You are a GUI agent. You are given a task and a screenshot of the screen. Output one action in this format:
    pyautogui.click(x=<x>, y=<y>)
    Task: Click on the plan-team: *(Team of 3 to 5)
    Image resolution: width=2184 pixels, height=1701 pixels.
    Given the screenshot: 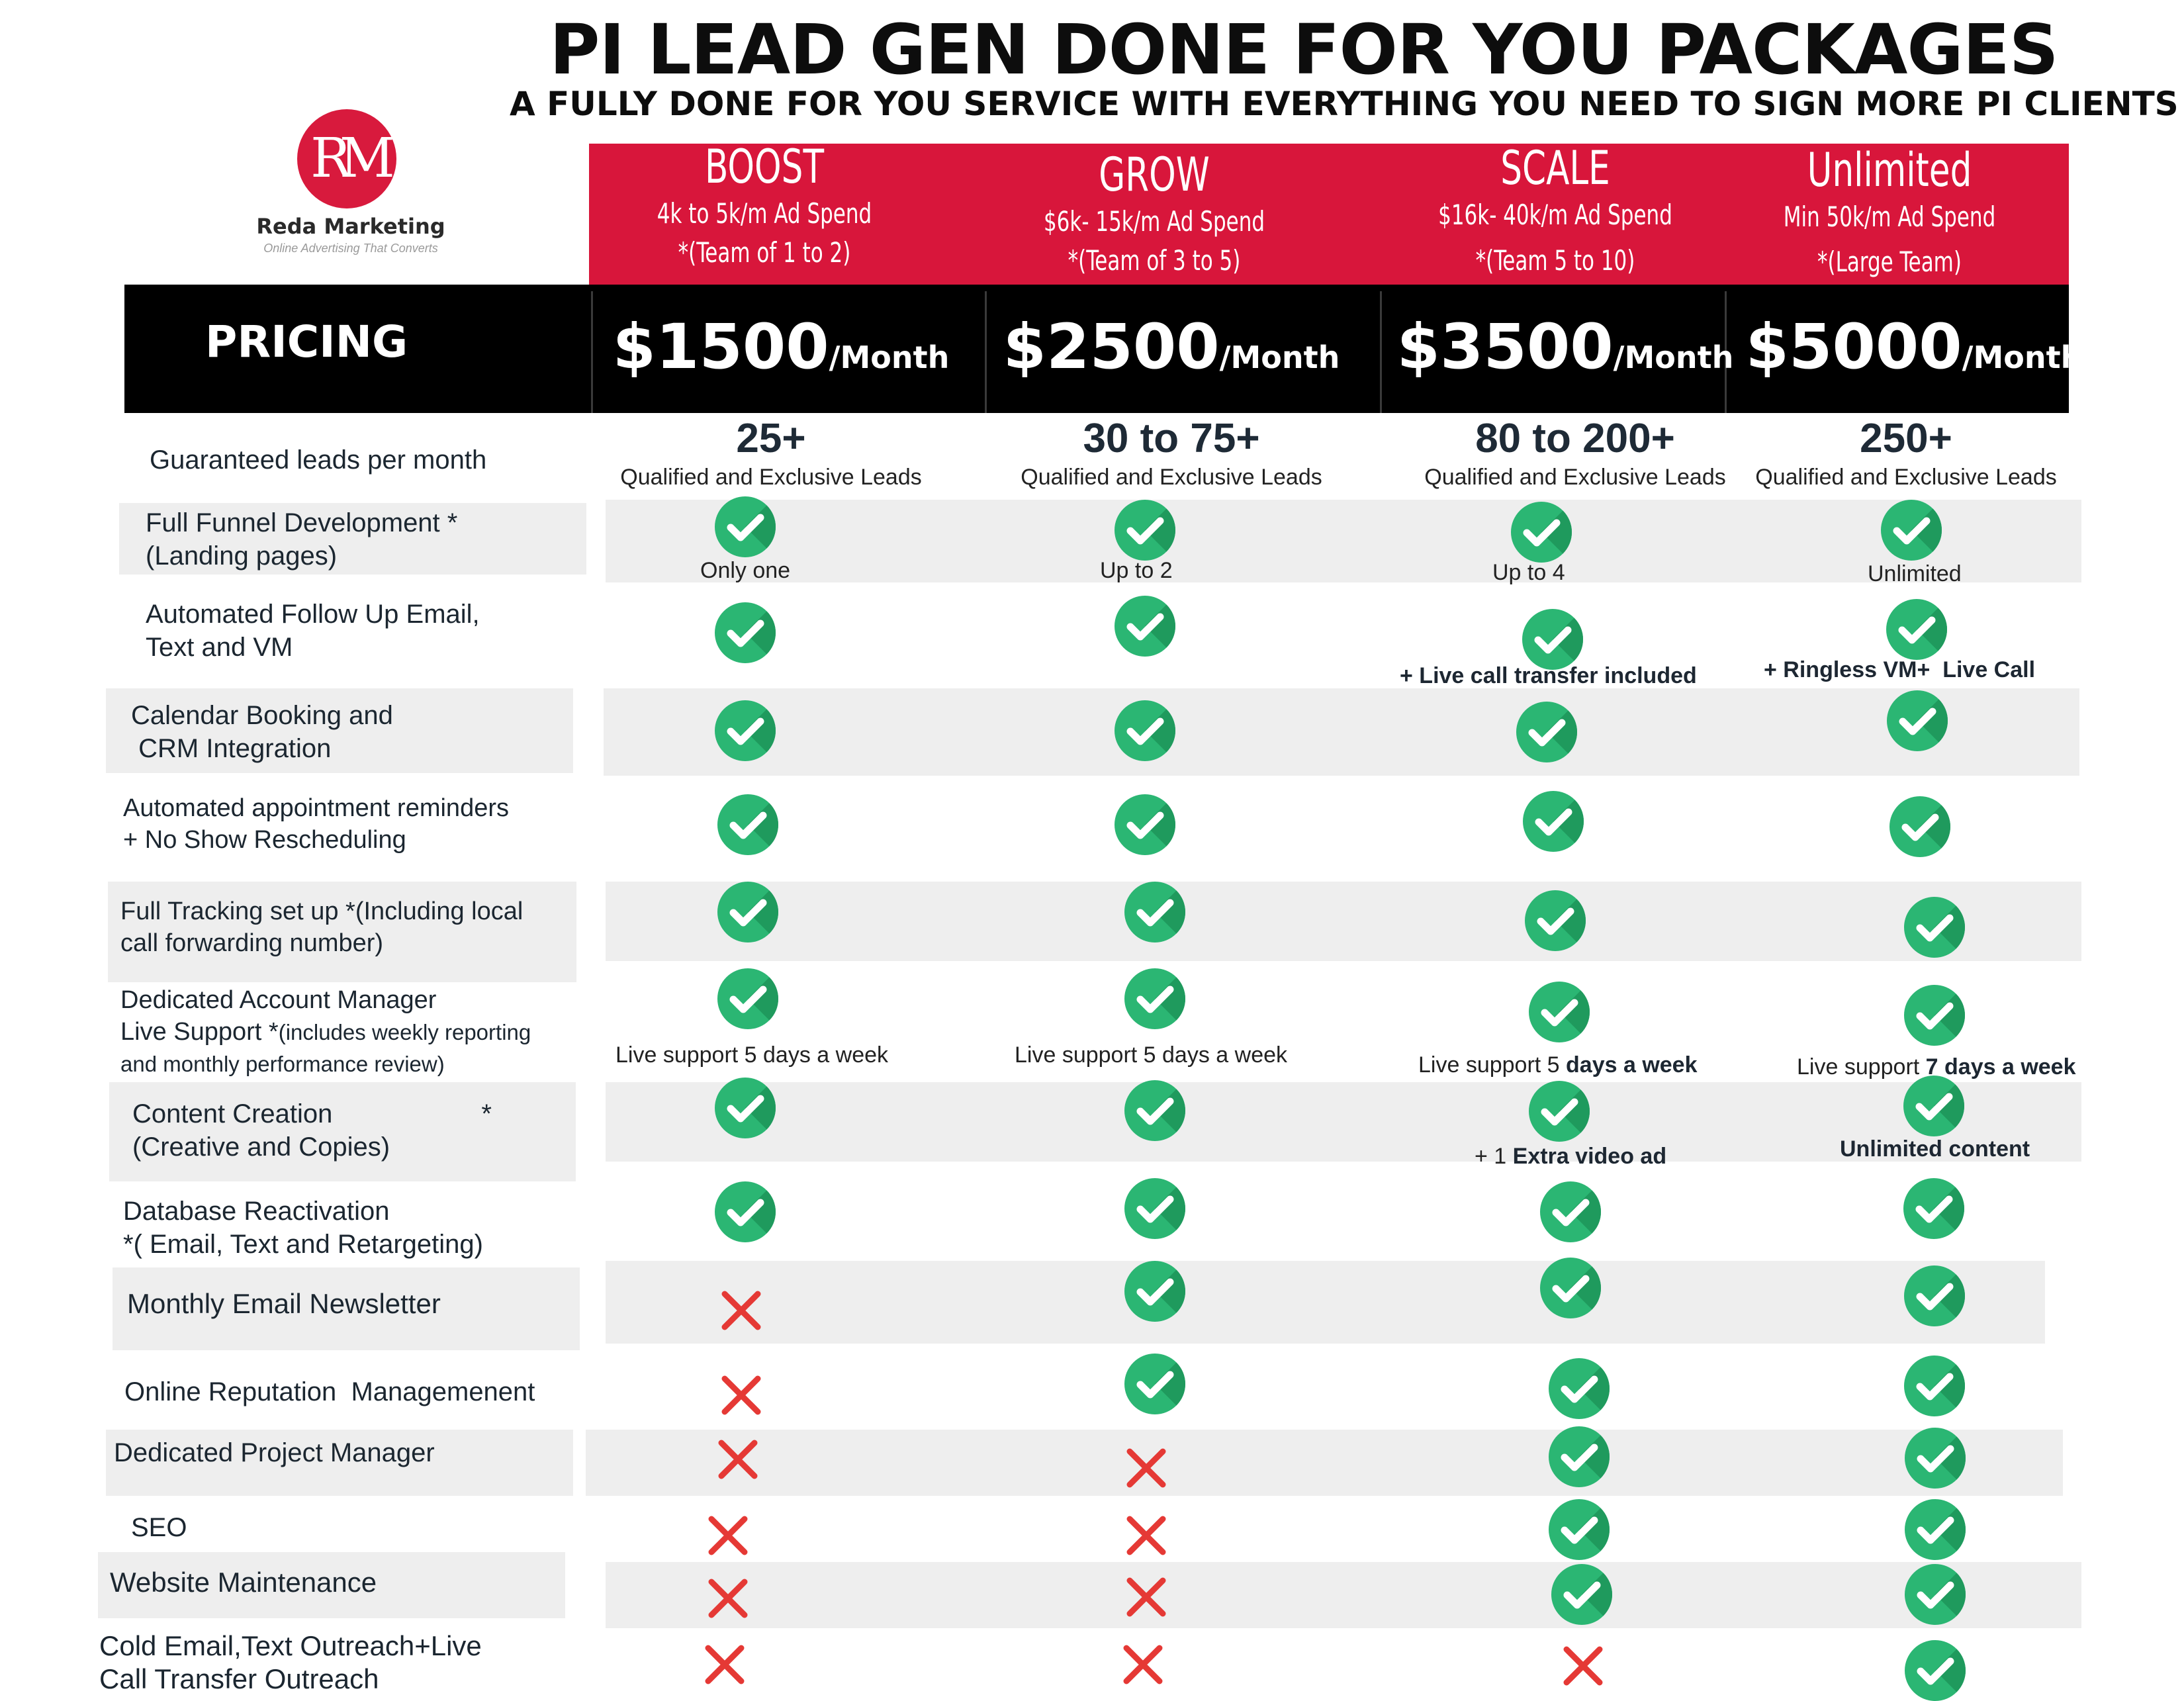 What is the action you would take?
    pyautogui.click(x=1154, y=260)
    